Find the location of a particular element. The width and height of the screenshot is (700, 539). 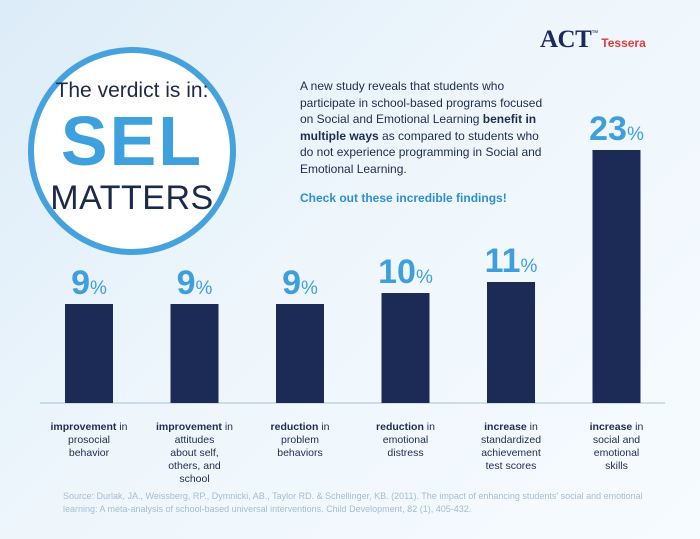

sel-badge: The verdict is in: SEL MATTERS is located at coordinates (132, 151).